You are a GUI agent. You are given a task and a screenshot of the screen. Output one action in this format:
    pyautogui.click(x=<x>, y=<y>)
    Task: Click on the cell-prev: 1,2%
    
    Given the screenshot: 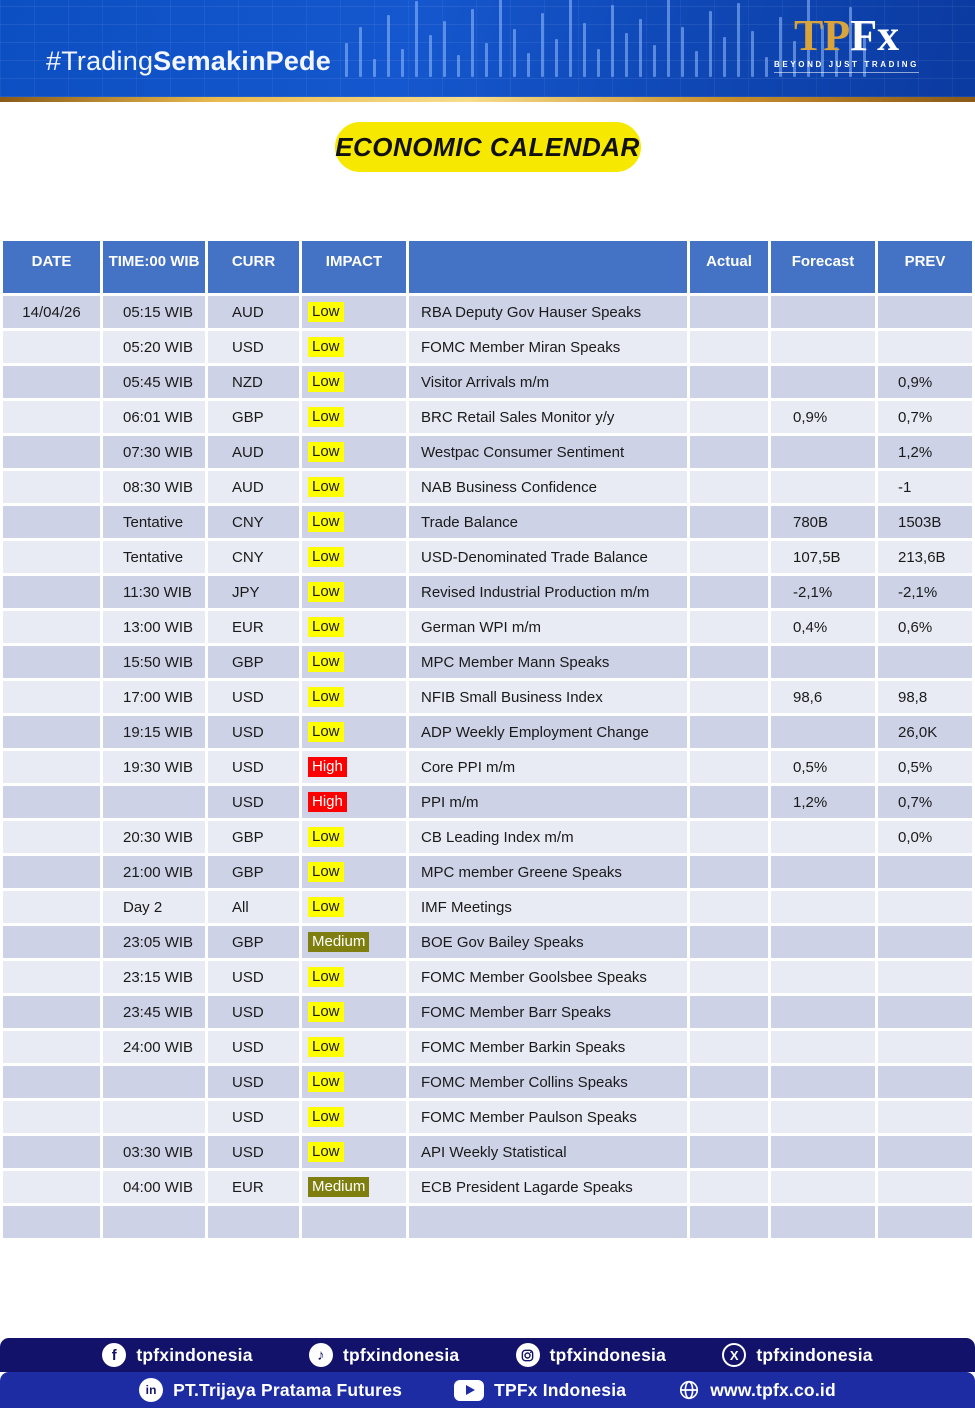 What is the action you would take?
    pyautogui.click(x=925, y=452)
    